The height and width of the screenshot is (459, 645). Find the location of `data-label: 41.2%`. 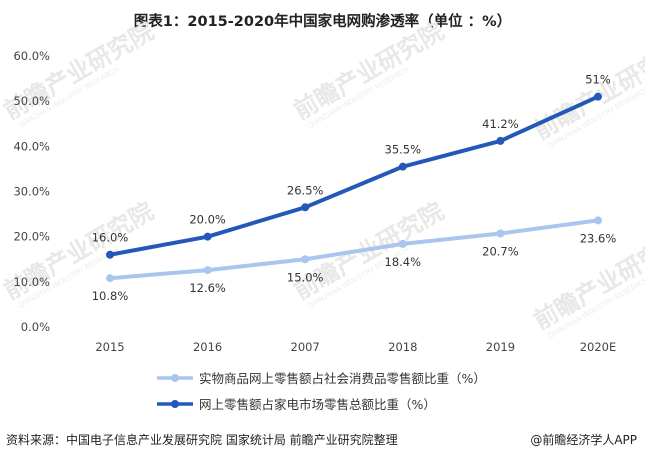

data-label: 41.2% is located at coordinates (500, 124).